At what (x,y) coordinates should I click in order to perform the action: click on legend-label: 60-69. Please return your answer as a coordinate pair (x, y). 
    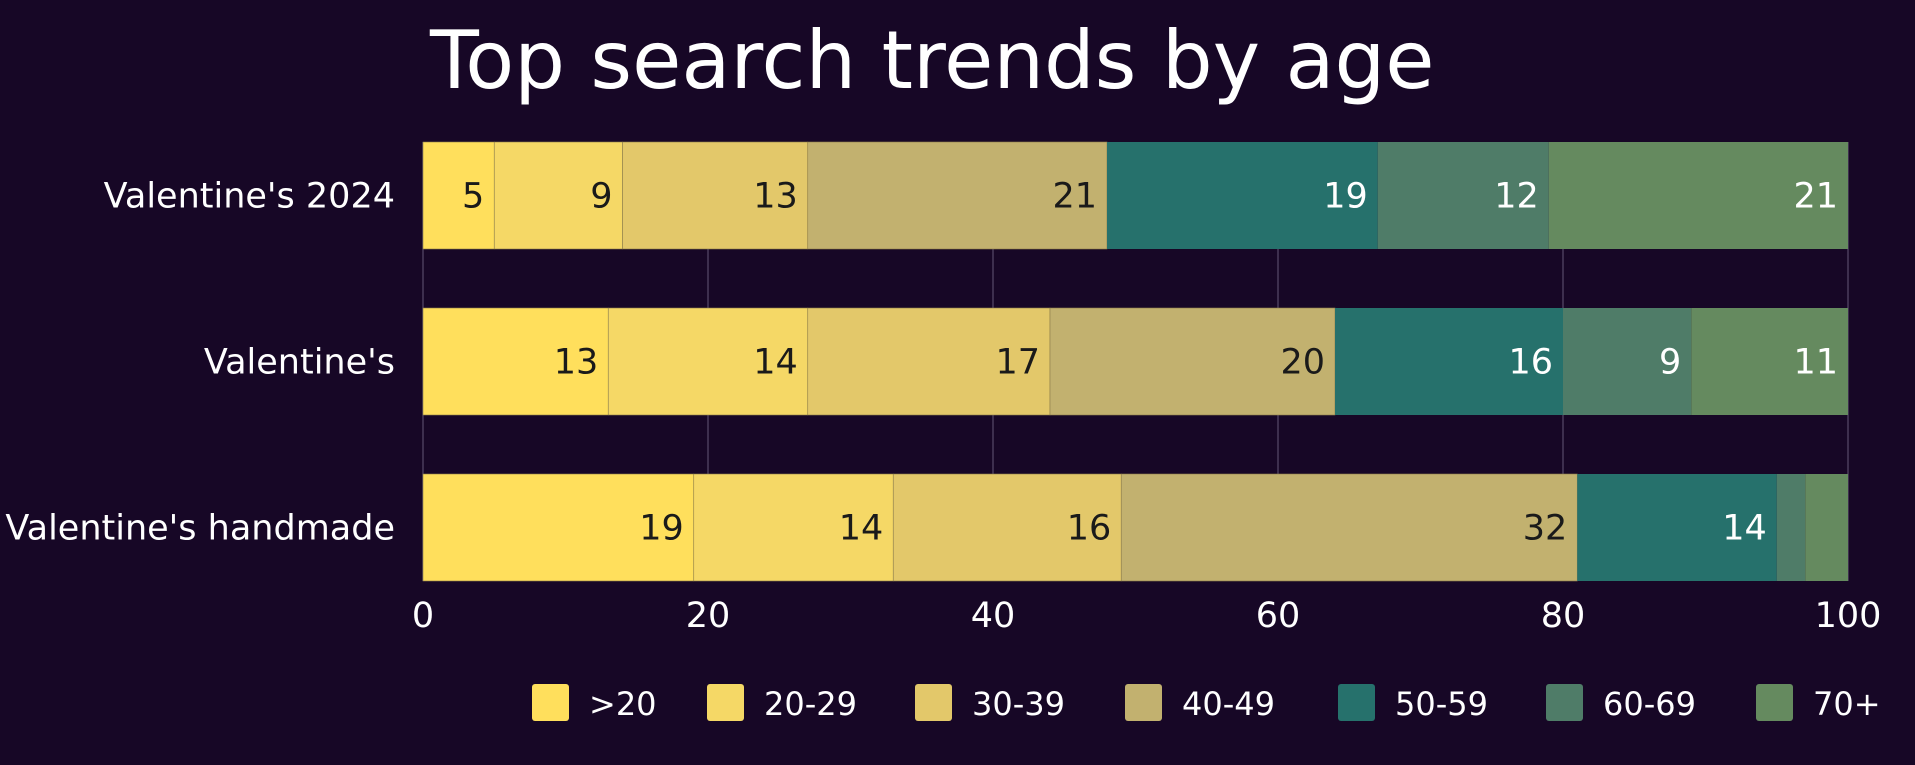
    Looking at the image, I should click on (1649, 704).